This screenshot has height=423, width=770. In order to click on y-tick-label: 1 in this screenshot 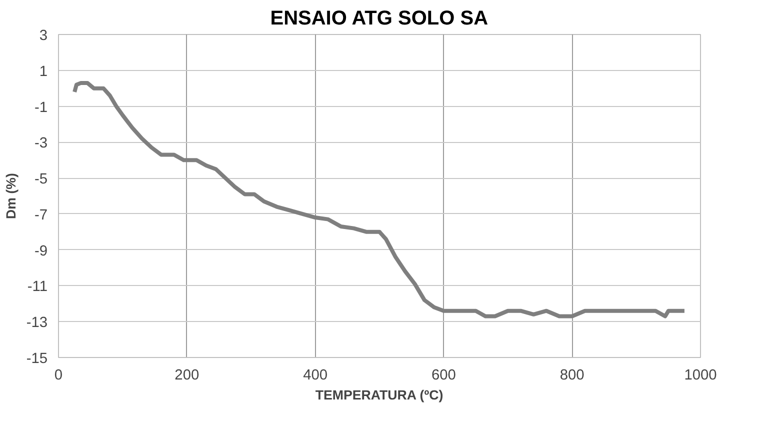, I will do `click(43, 72)`.